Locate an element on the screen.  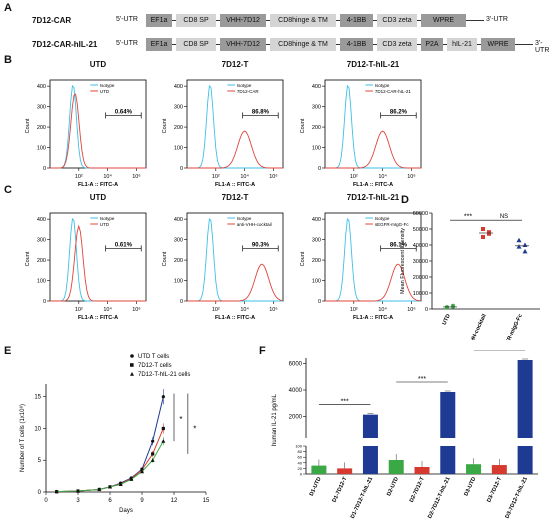
x-tick-label: 3 is located at coordinates (78, 501).